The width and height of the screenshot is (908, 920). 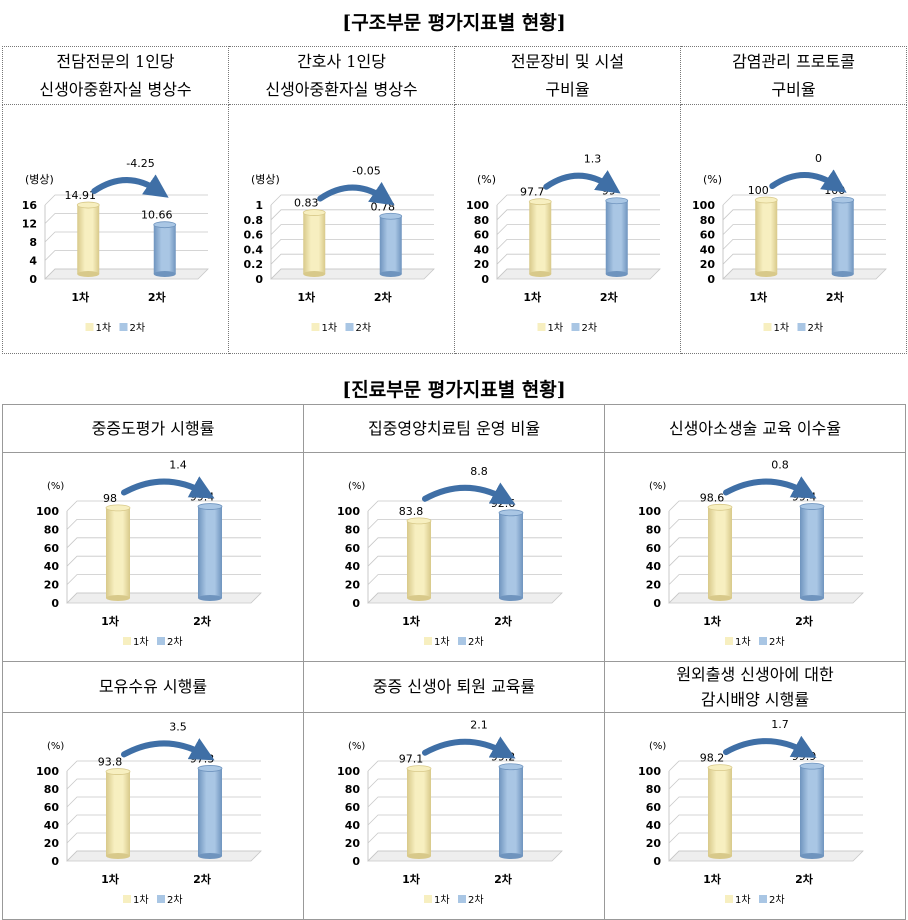 I want to click on chart-cell: (%) 0 20 40 60 80 100 97.7 1차 99 2차 1.3 1차 2차, so click(x=567, y=229).